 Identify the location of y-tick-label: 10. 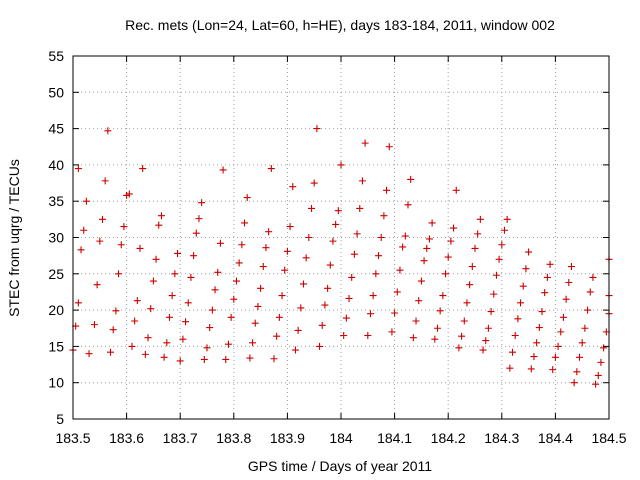
(56, 383).